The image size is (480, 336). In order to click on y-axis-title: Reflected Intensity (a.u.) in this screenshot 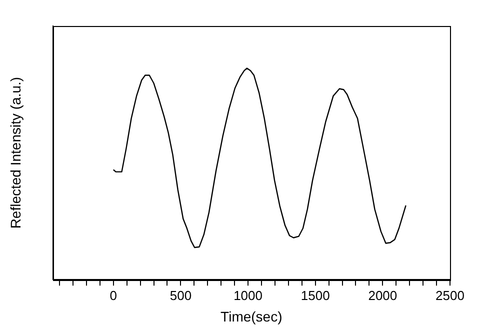, I will do `click(15, 152)`.